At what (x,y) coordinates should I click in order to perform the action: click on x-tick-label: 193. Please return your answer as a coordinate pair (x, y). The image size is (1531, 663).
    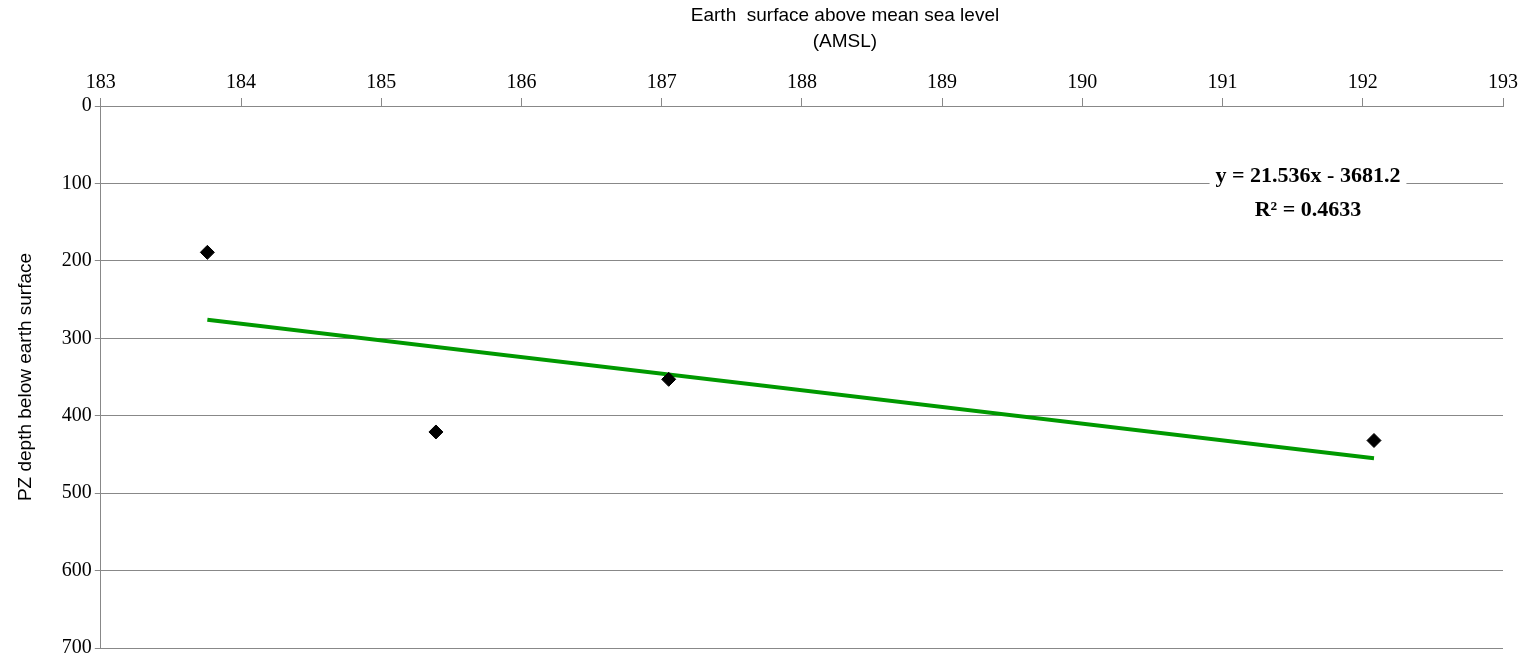
    Looking at the image, I should click on (1503, 81).